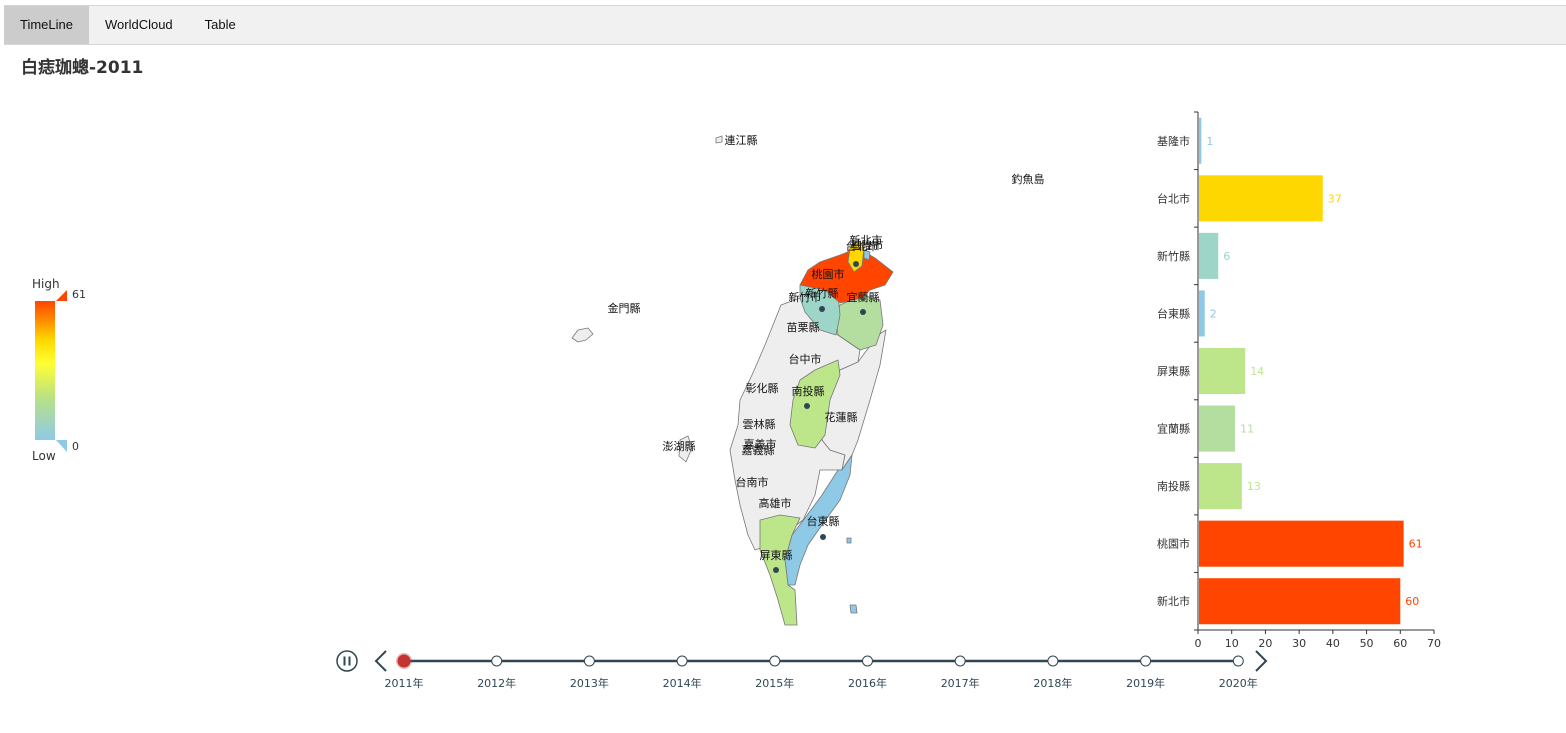  What do you see at coordinates (752, 482) in the screenshot?
I see `map-label: 台南市` at bounding box center [752, 482].